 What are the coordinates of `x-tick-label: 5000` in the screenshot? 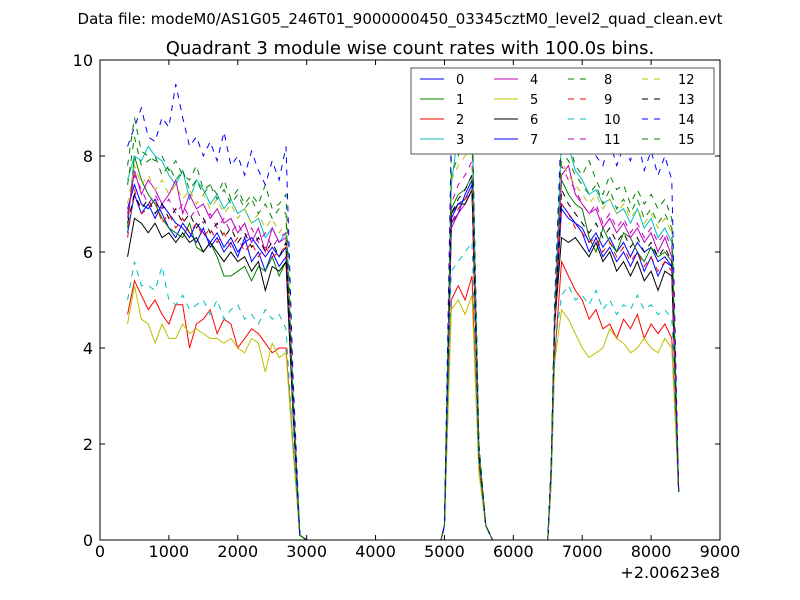 It's located at (444, 551).